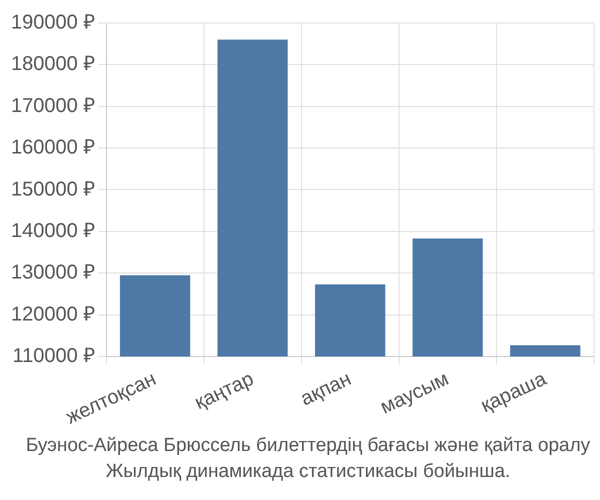 The width and height of the screenshot is (600, 500). What do you see at coordinates (53, 231) in the screenshot?
I see `y-tick-label: 140000 ₽` at bounding box center [53, 231].